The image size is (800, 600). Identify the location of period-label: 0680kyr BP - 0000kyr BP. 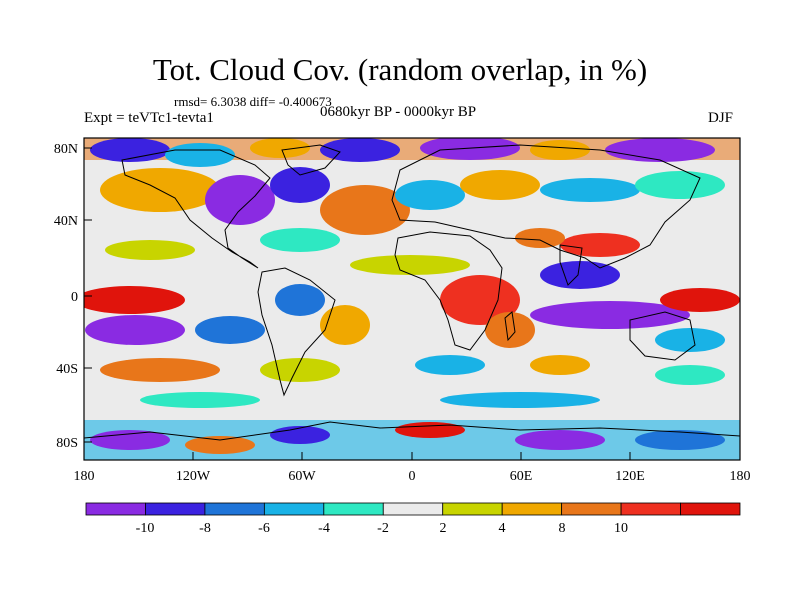
(398, 112).